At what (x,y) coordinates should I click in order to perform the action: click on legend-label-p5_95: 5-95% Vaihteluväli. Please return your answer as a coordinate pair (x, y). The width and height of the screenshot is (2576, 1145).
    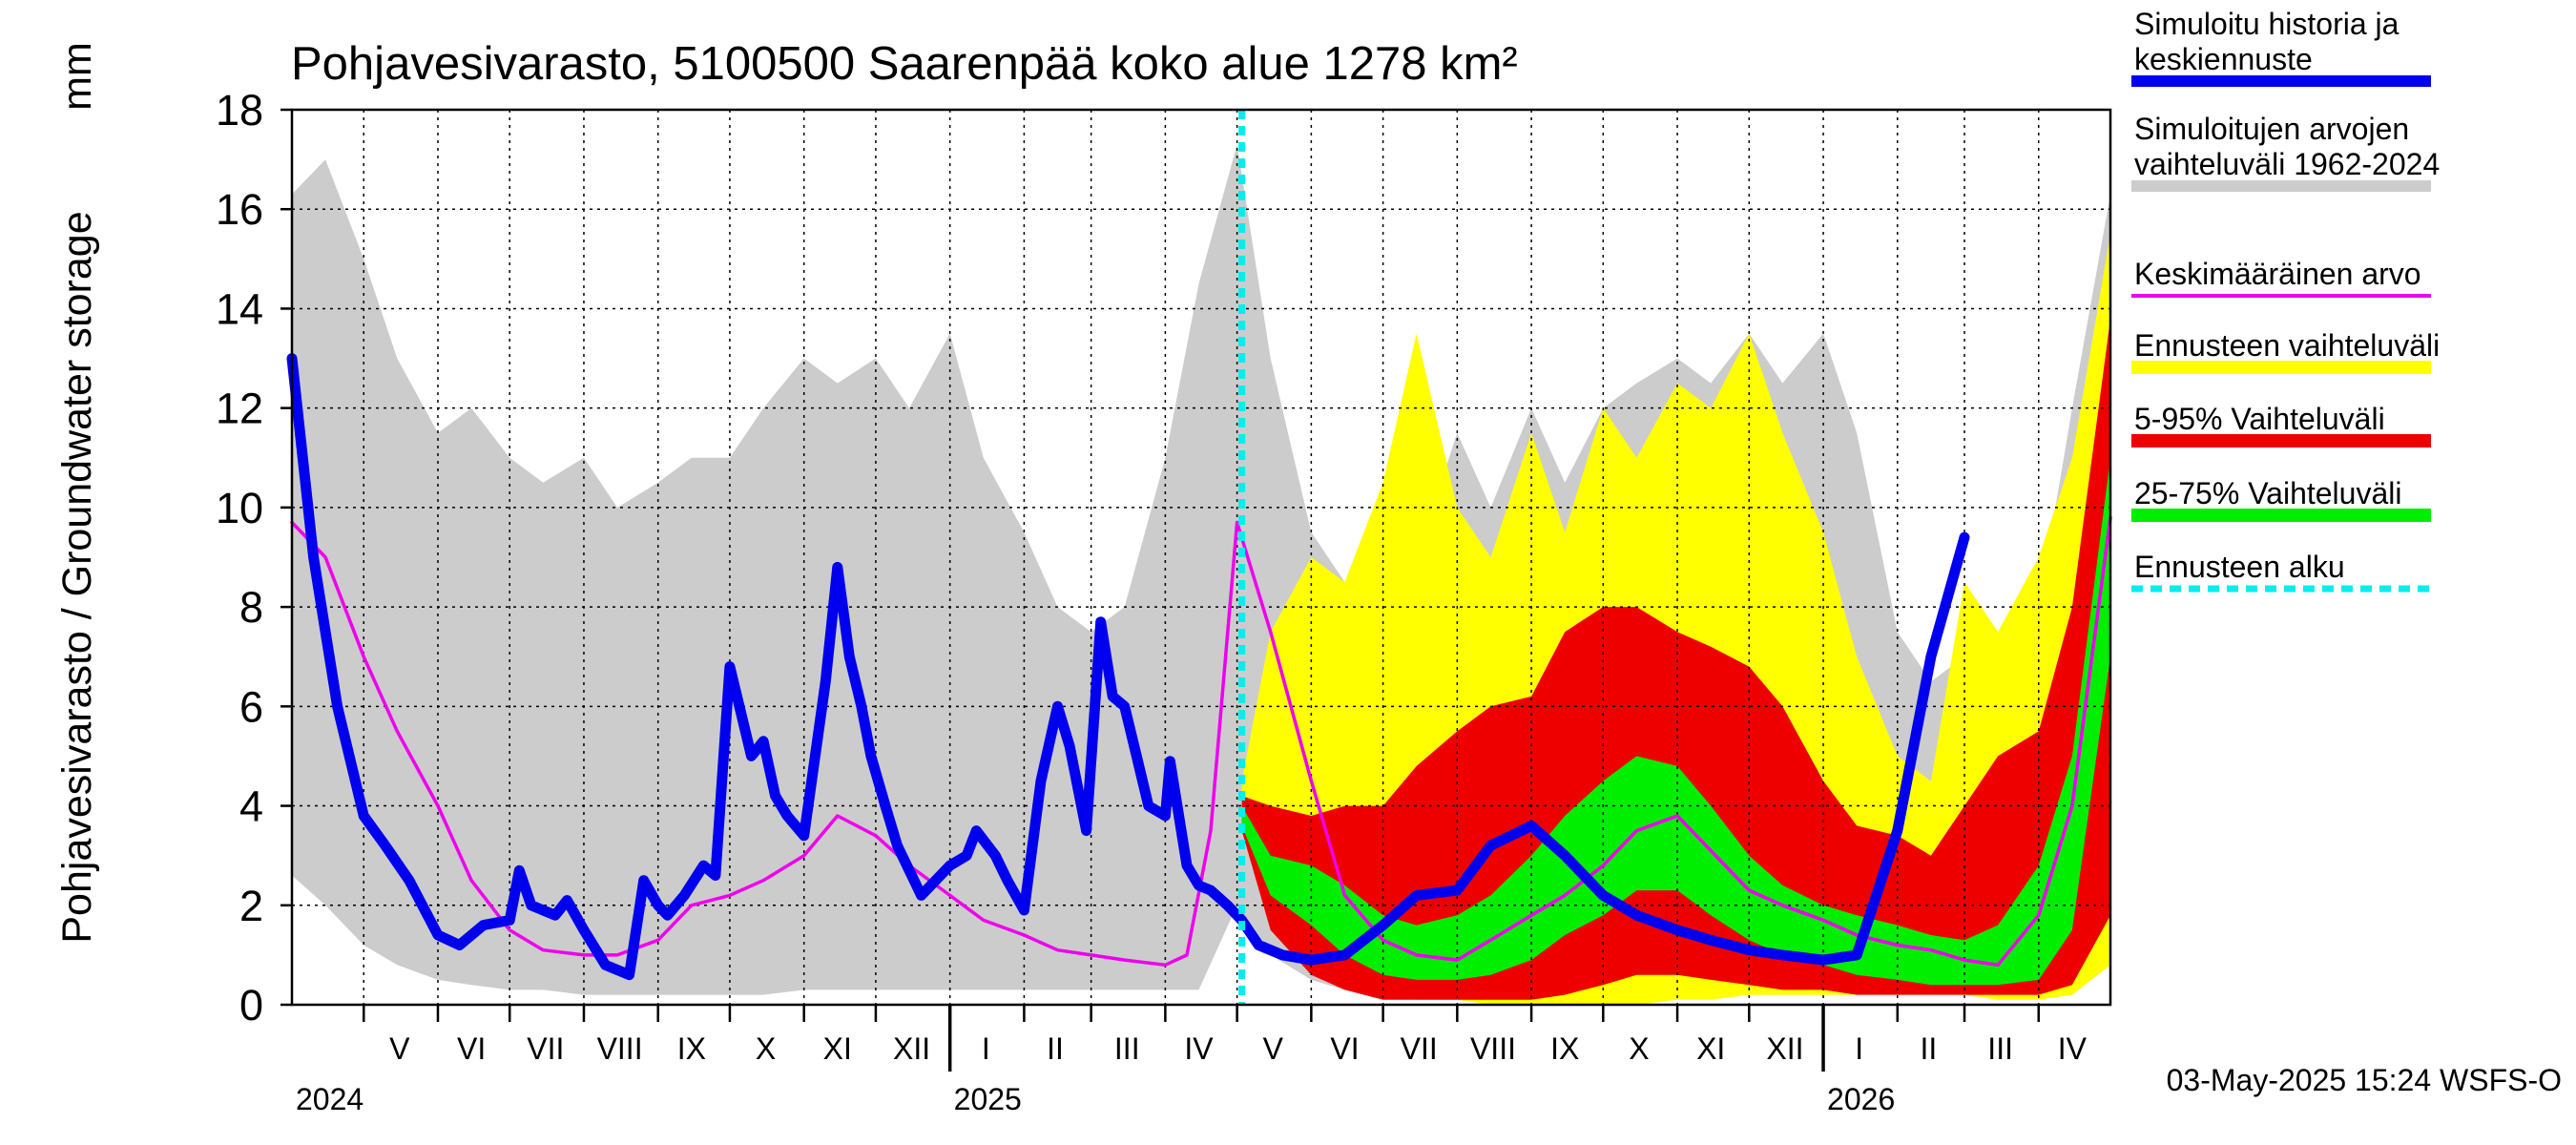
    Looking at the image, I should click on (2259, 419).